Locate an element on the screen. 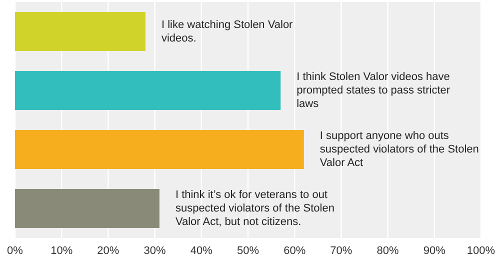 The height and width of the screenshot is (266, 500). x-tick-label: 60% is located at coordinates (295, 250).